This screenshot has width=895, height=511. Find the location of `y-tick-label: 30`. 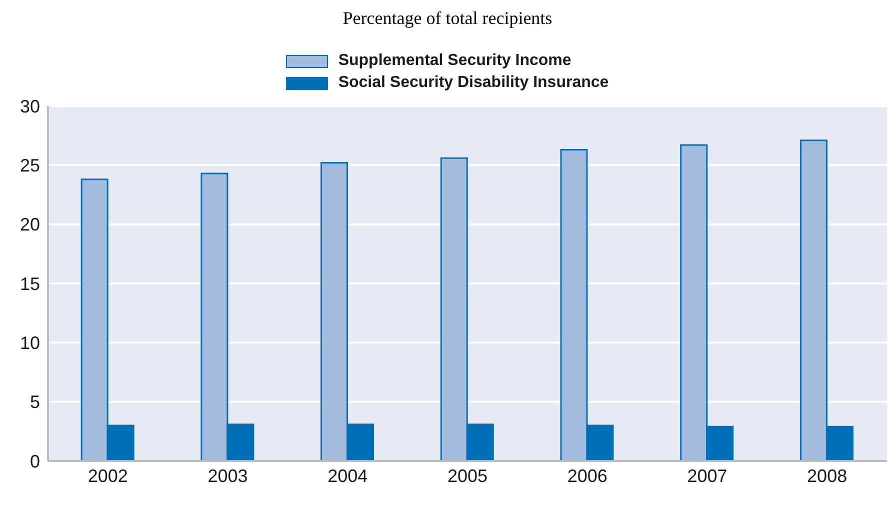

y-tick-label: 30 is located at coordinates (30, 106).